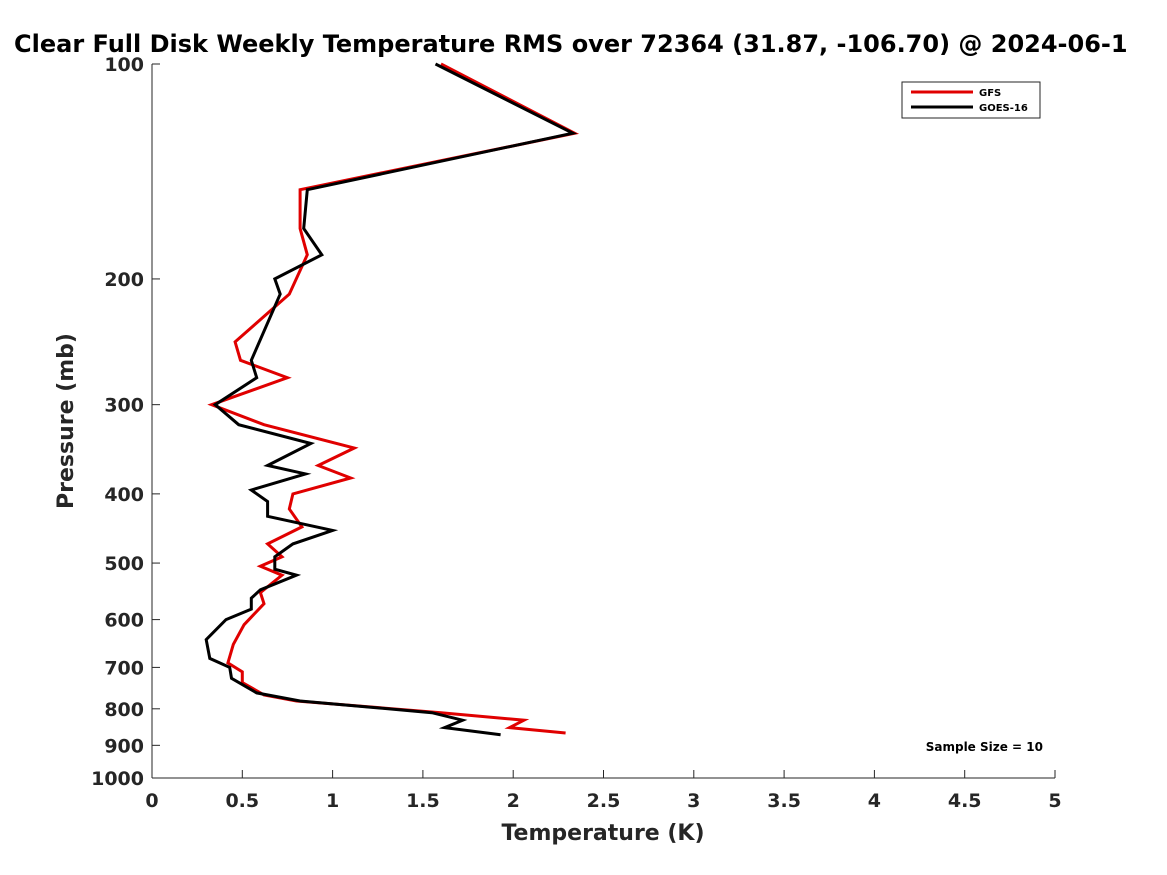  Describe the element at coordinates (423, 801) in the screenshot. I see `x-tick-label: 1.5` at that location.